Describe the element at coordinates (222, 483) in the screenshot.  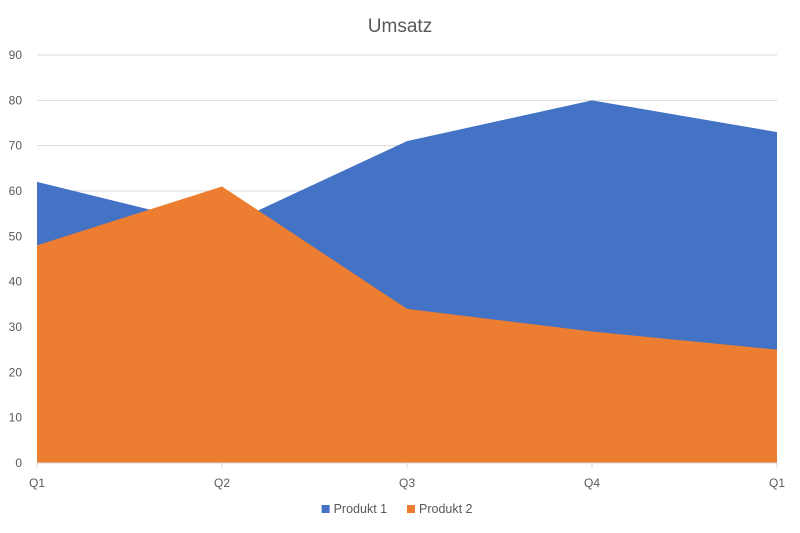
I see `x-tick-label: Q2` at that location.